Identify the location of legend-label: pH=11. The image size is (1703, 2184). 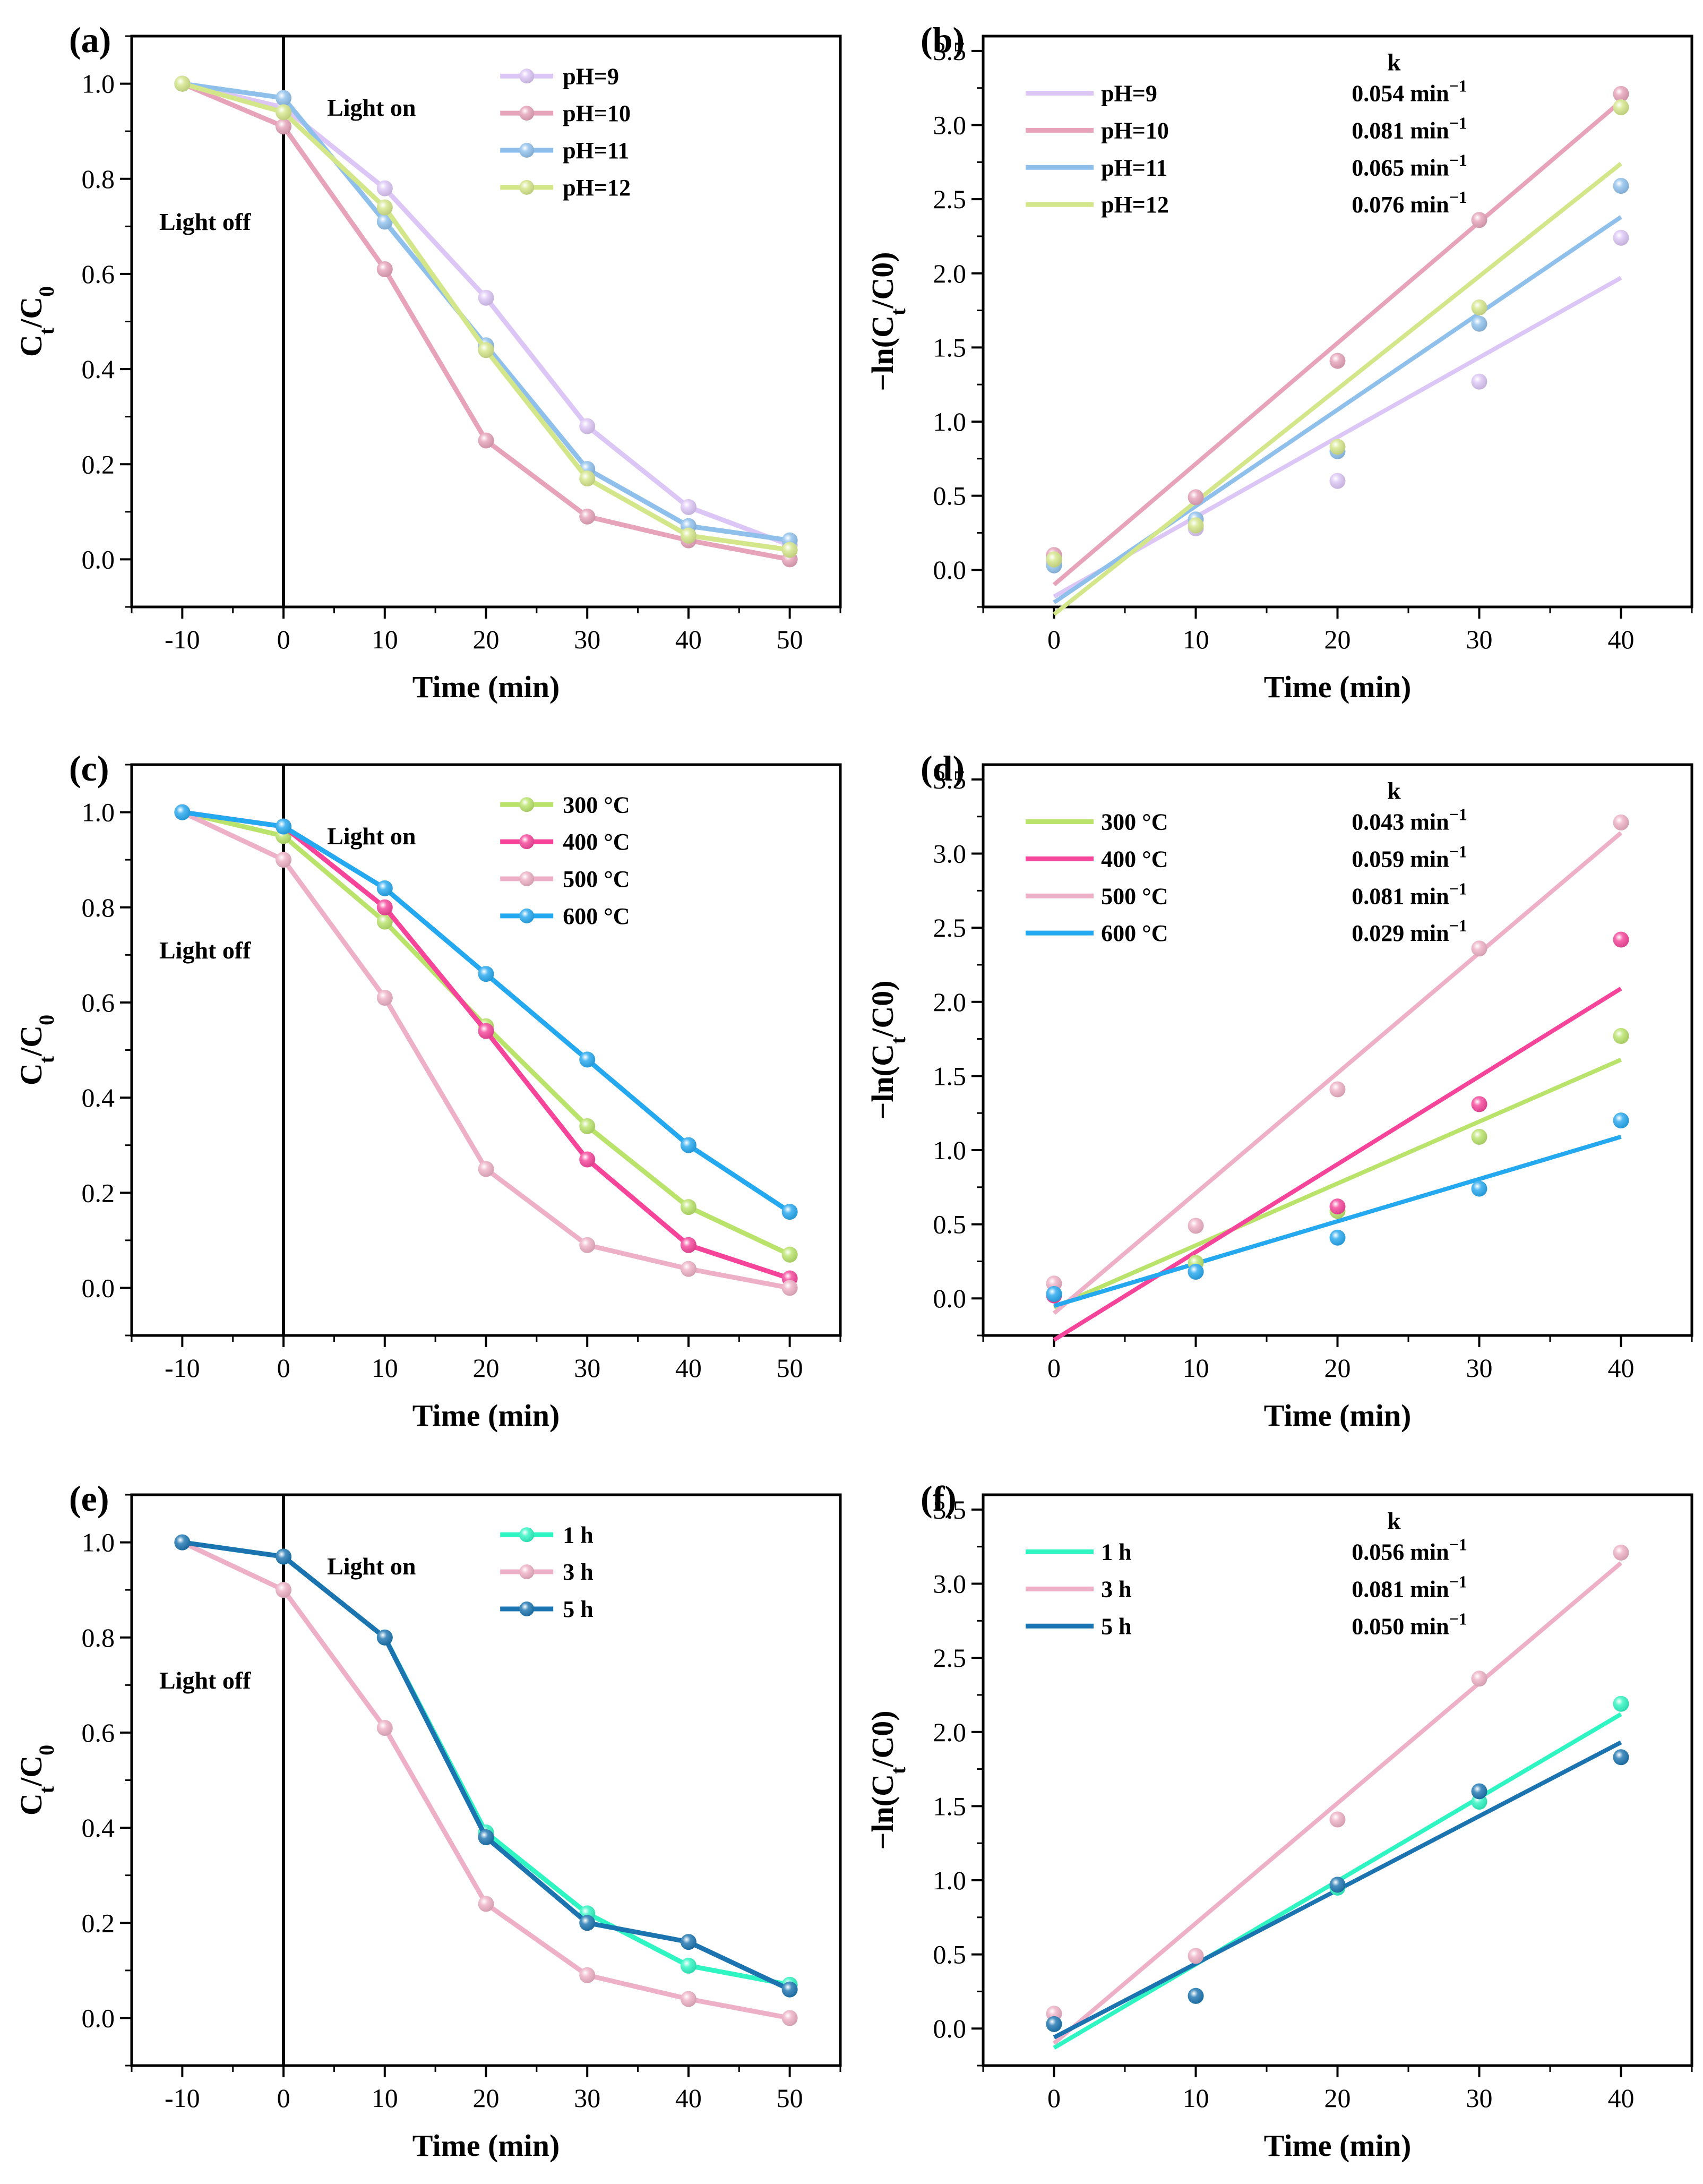
(1134, 168).